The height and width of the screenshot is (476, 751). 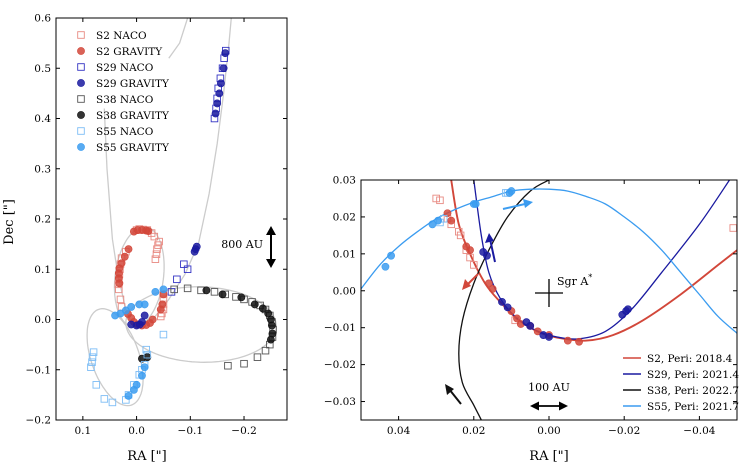 I want to click on right-x-tick-label: −0.04, so click(x=699, y=431).